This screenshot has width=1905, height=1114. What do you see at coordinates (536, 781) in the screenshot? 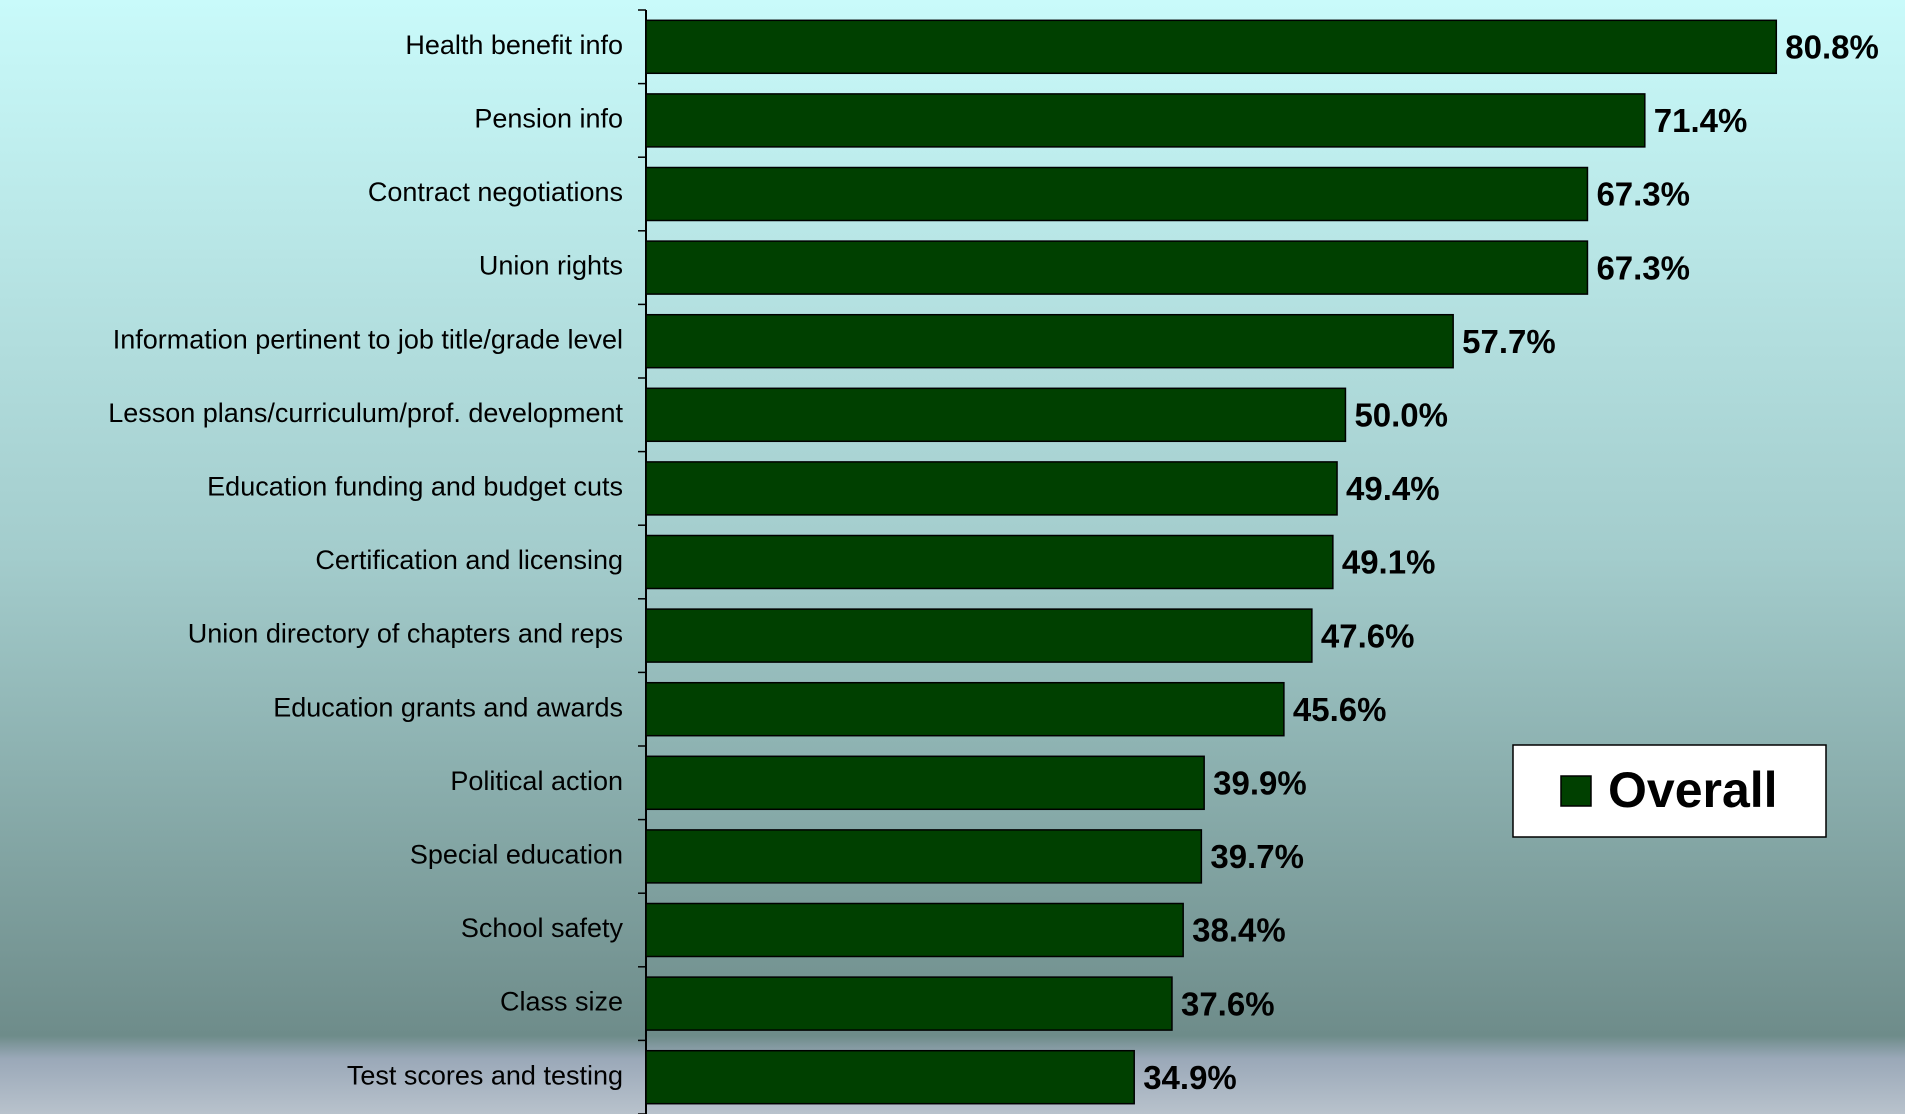
I see `y-tick-label: Political action` at bounding box center [536, 781].